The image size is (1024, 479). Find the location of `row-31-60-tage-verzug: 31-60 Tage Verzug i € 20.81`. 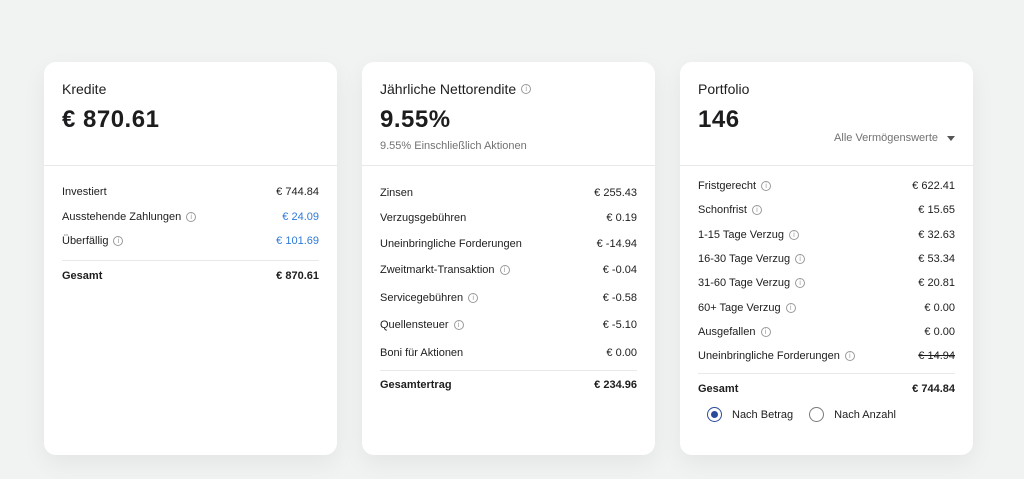

row-31-60-tage-verzug: 31-60 Tage Verzug i € 20.81 is located at coordinates (826, 283).